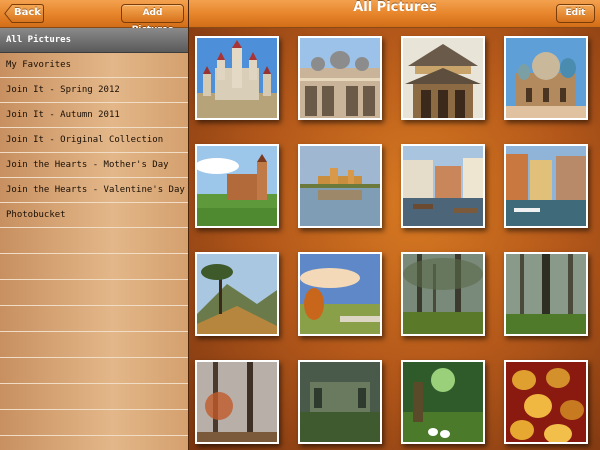 The image size is (600, 450). I want to click on castle-photo, so click(237, 78).